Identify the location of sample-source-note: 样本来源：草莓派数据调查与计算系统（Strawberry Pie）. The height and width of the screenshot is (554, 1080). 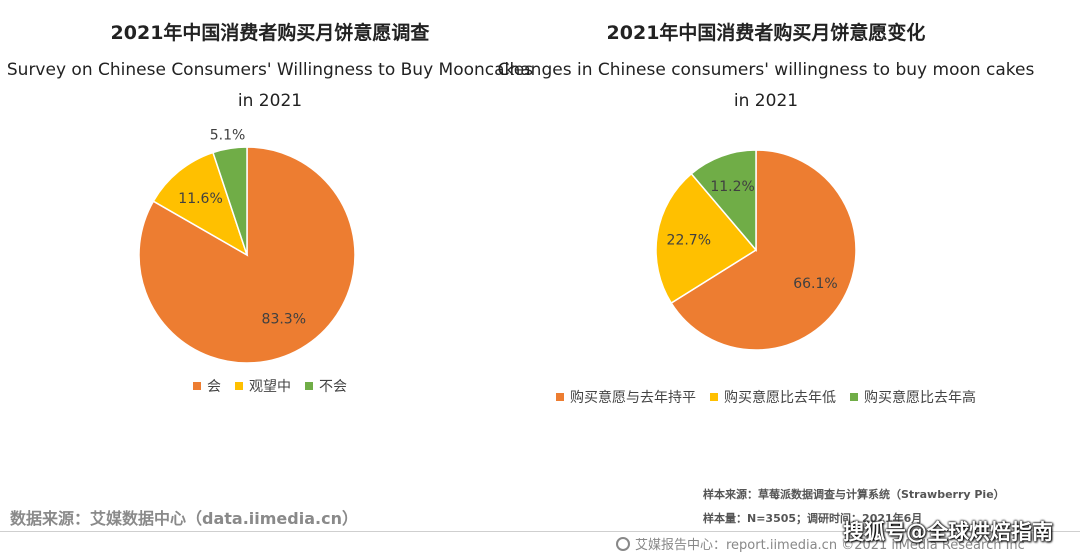
(854, 494).